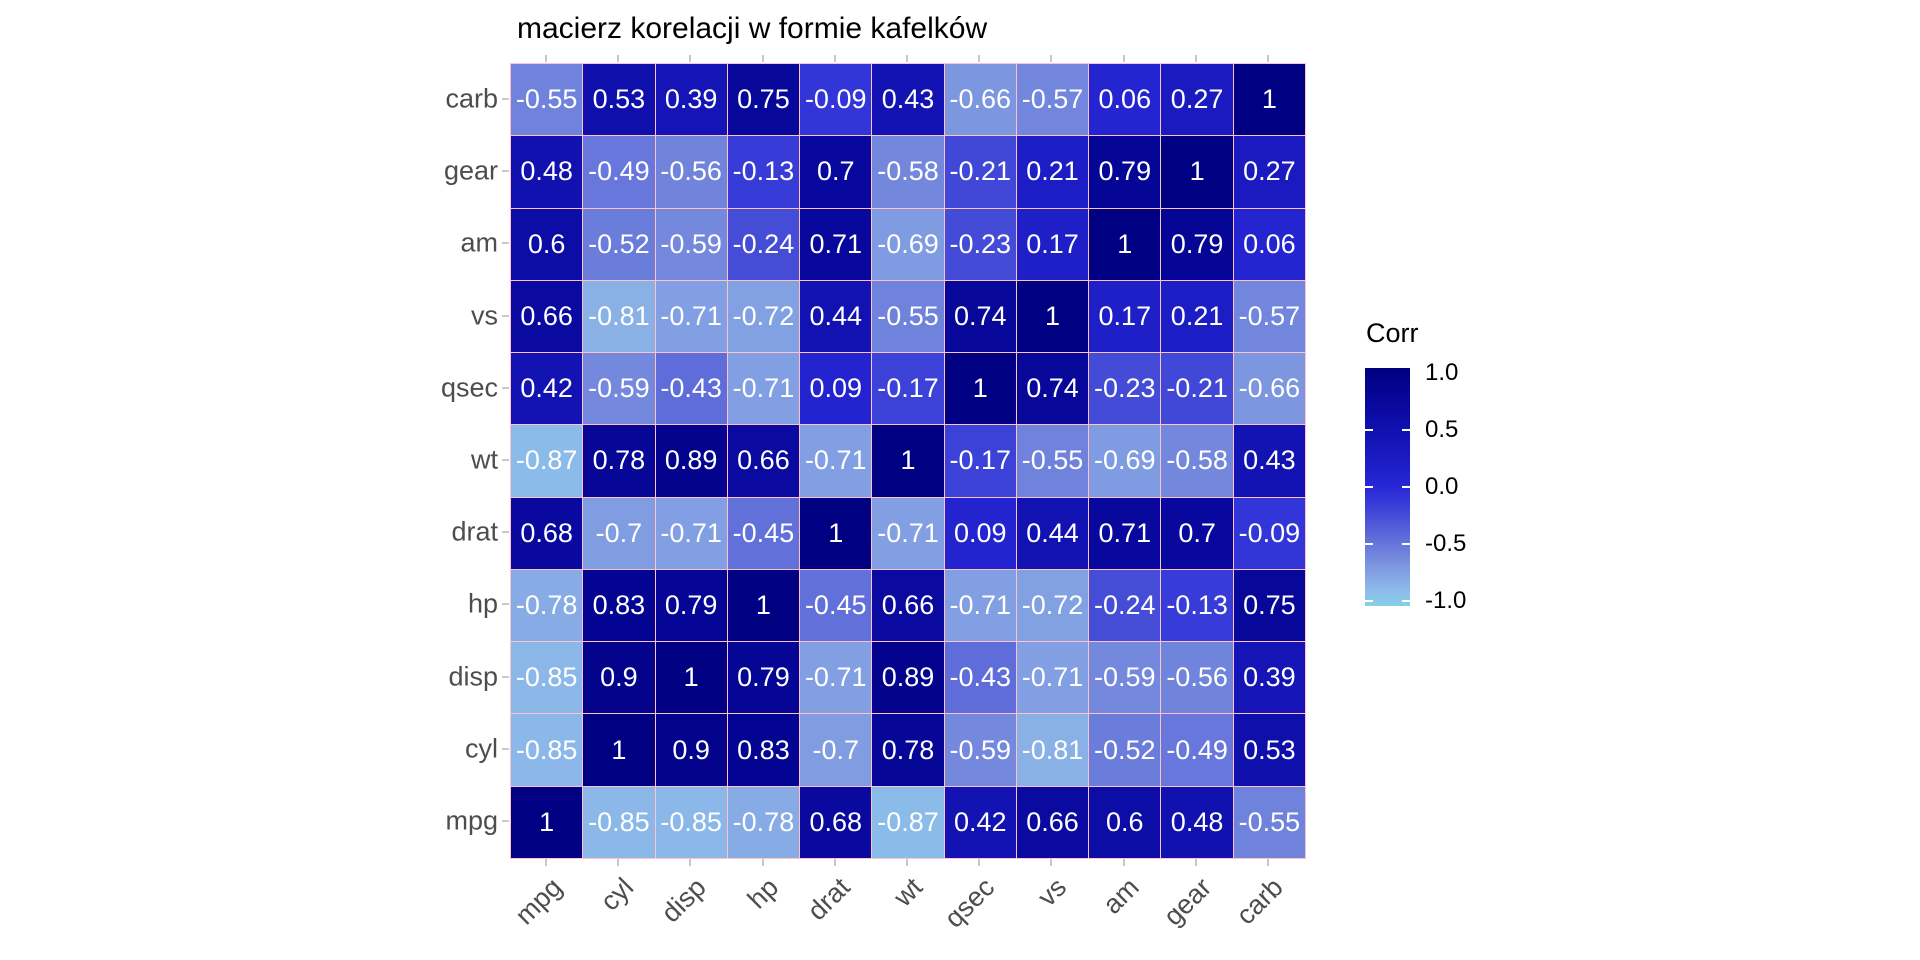 The image size is (1920, 960). What do you see at coordinates (1197, 678) in the screenshot?
I see `heatmap-tile: -0.56` at bounding box center [1197, 678].